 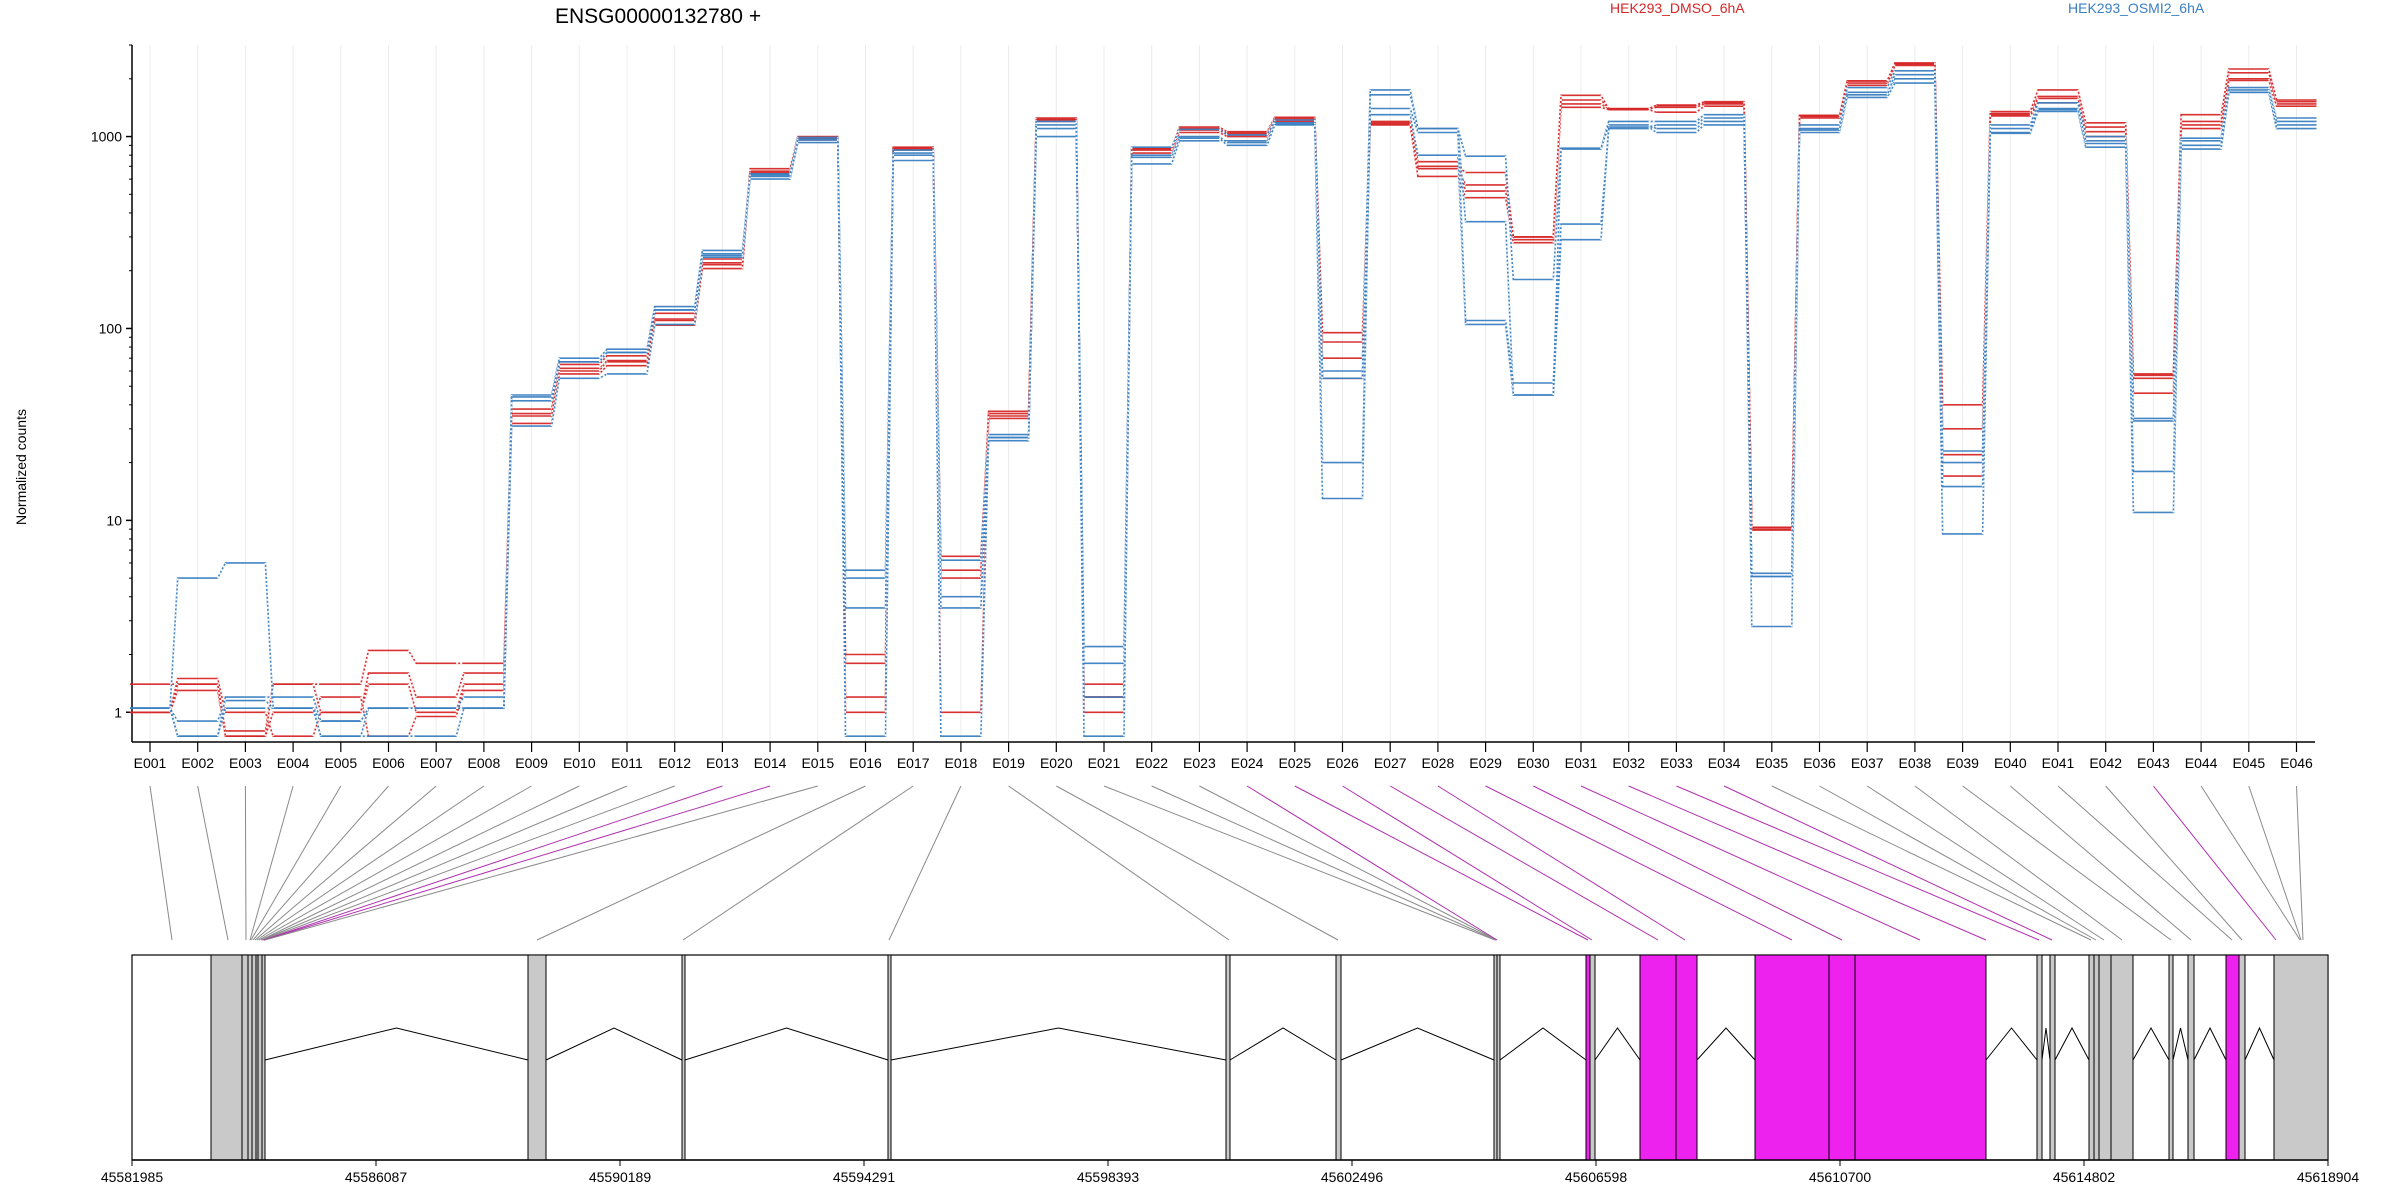 I want to click on legend-osmi: HEK293_OSMI2_6hA, so click(x=2136, y=8).